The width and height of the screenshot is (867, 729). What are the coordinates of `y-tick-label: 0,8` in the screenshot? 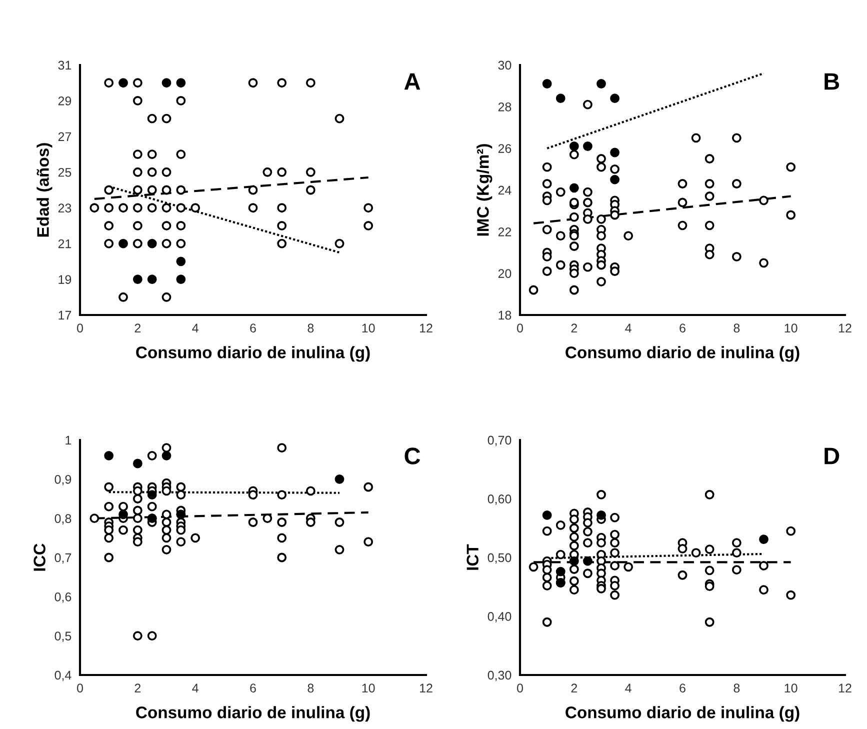 It's located at (63, 519).